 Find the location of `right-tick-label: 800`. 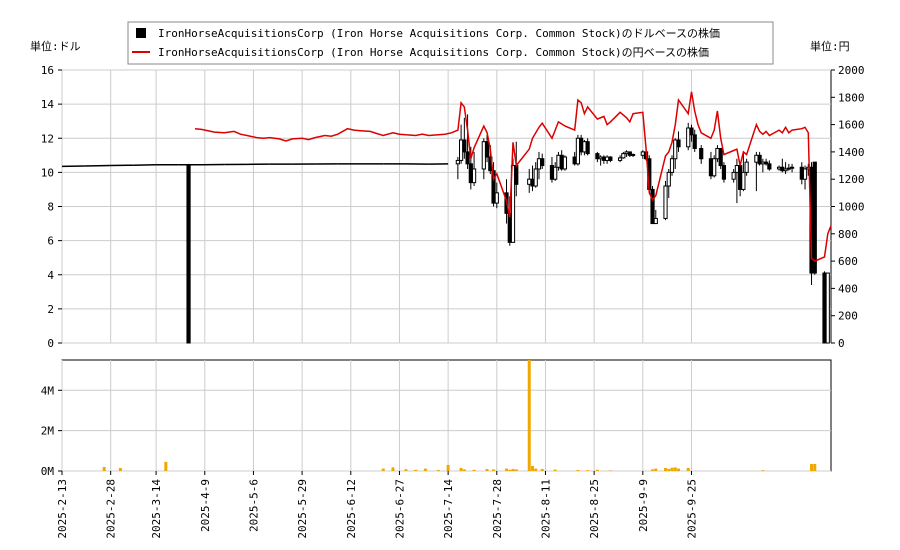

right-tick-label: 800 is located at coordinates (848, 234).